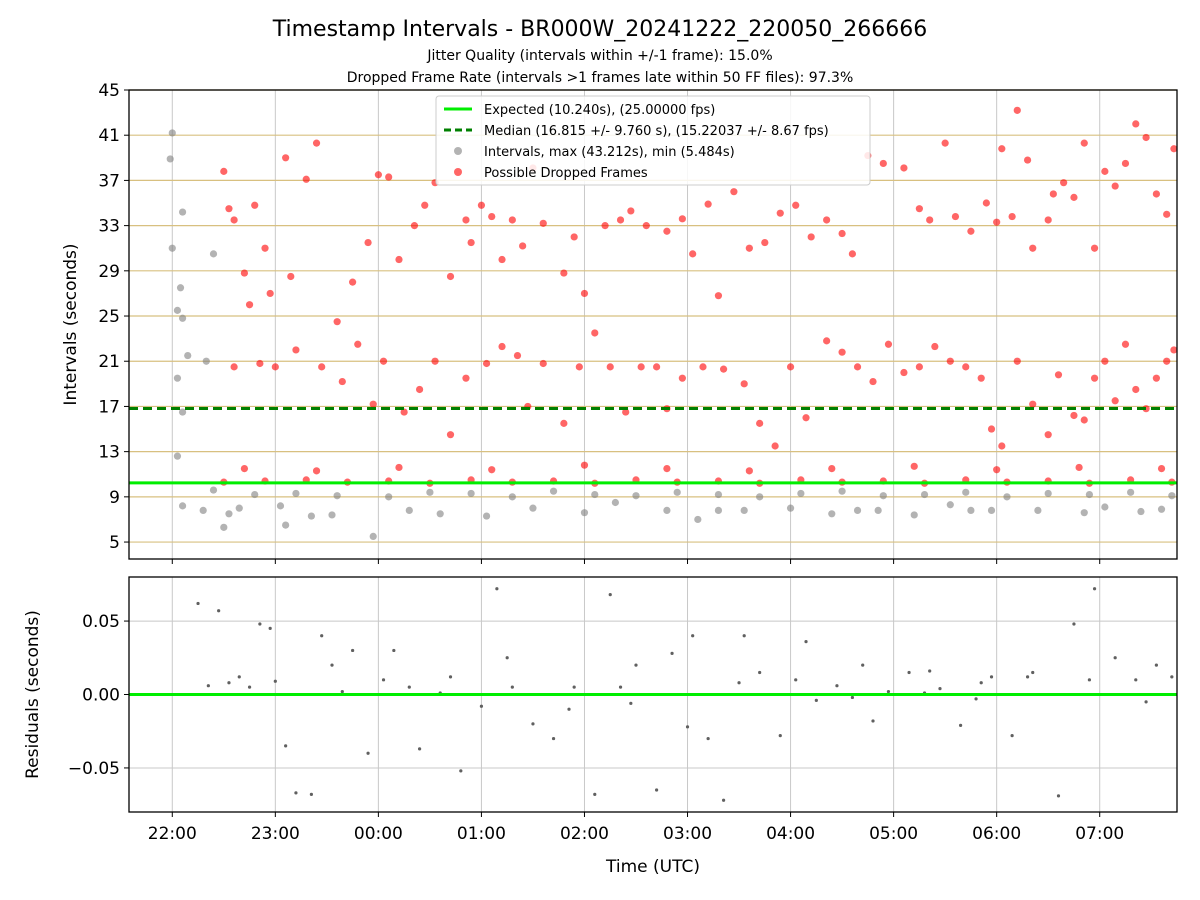 This screenshot has height=900, width=1200. What do you see at coordinates (94, 769) in the screenshot?
I see `y-tick-label: −0.05` at bounding box center [94, 769].